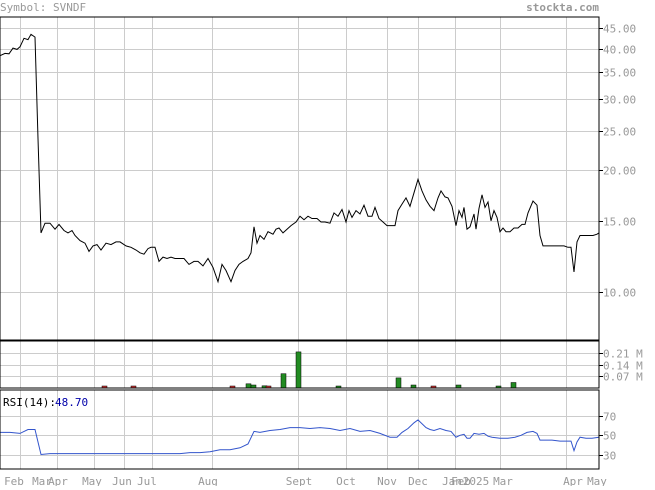  What do you see at coordinates (619, 100) in the screenshot?
I see `price-tick-label: 30.00` at bounding box center [619, 100].